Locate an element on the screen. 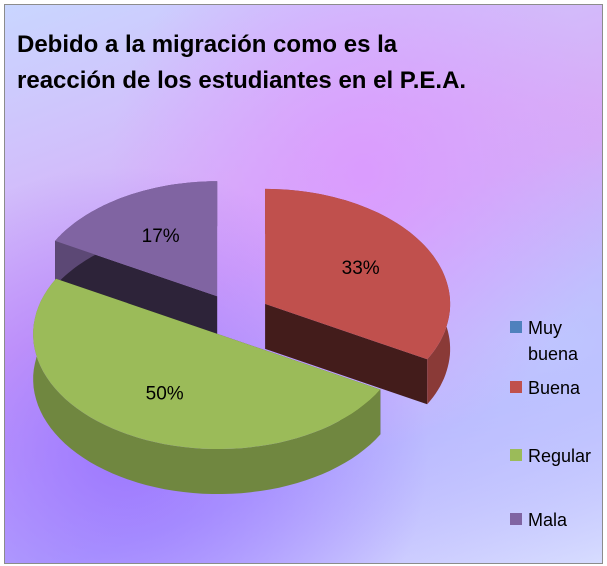 Image resolution: width=607 pixels, height=566 pixels. legend-item: Buena is located at coordinates (555, 388).